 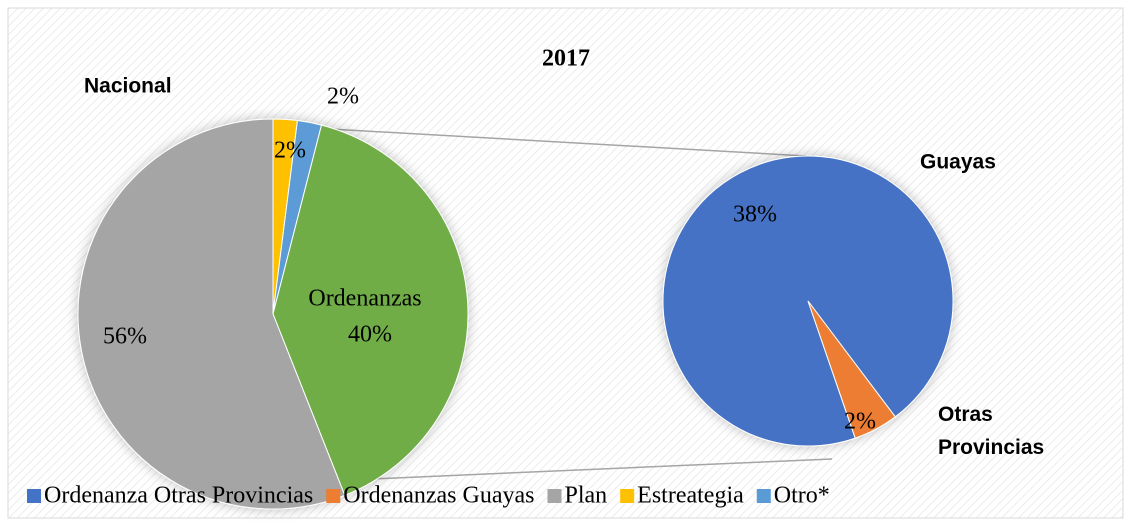 I want to click on annotation: Otras Provincias, so click(x=991, y=431).